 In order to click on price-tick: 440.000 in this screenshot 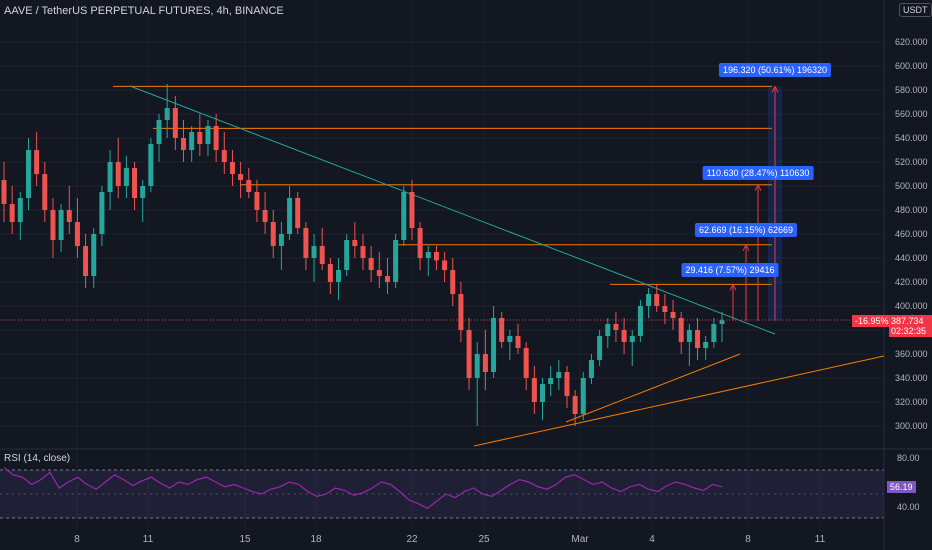, I will do `click(911, 258)`.